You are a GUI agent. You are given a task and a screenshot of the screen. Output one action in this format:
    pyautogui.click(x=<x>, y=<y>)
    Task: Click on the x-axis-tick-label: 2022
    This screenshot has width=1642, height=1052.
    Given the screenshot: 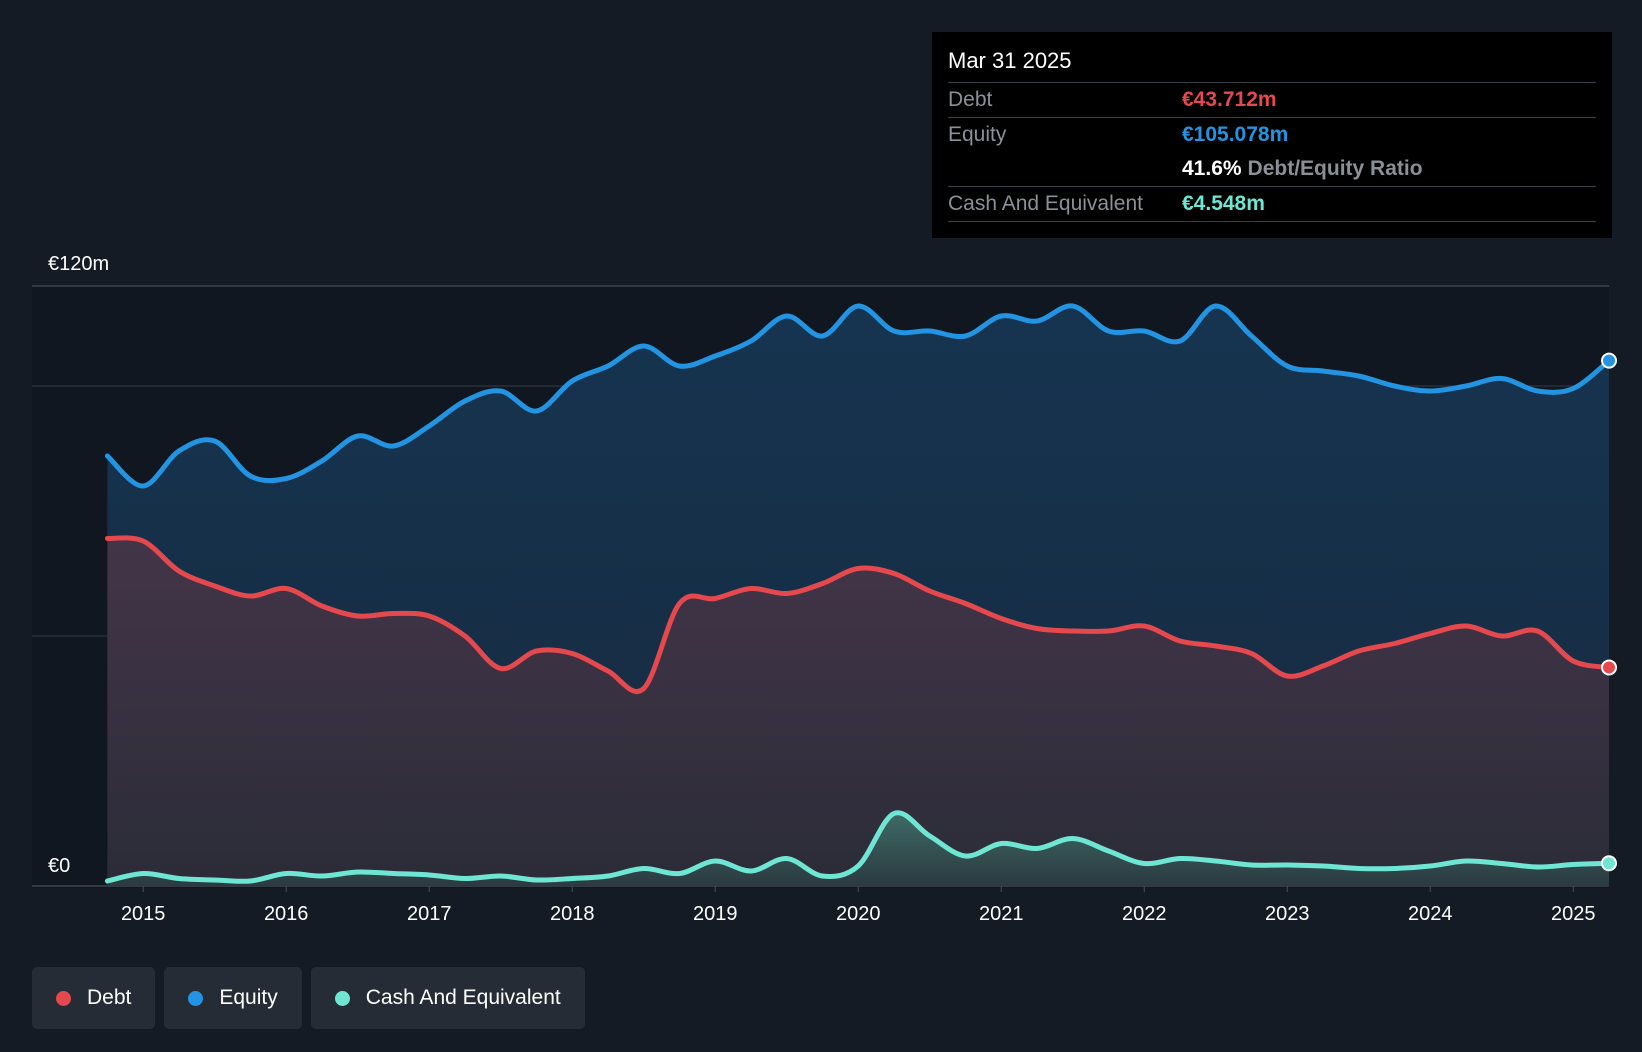 What is the action you would take?
    pyautogui.click(x=1144, y=914)
    